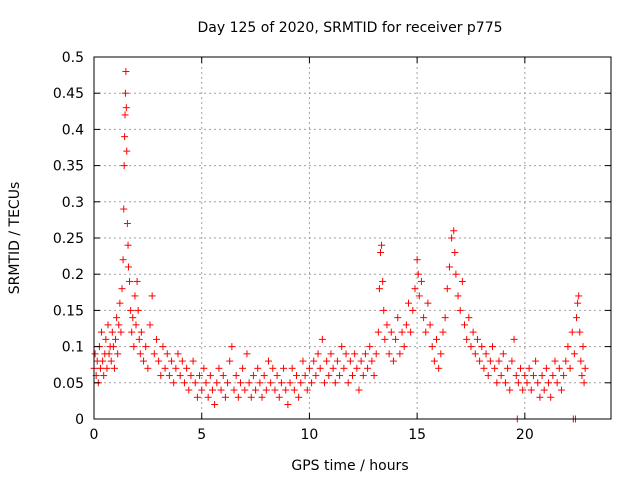 The height and width of the screenshot is (480, 640). What do you see at coordinates (68, 167) in the screenshot?
I see `y-tick-label: 0.35` at bounding box center [68, 167].